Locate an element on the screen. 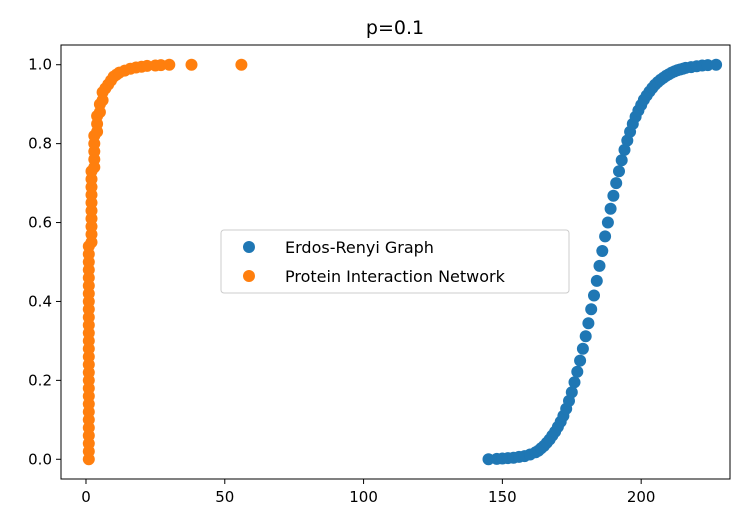  y-tick-label: 0.0 is located at coordinates (40, 459).